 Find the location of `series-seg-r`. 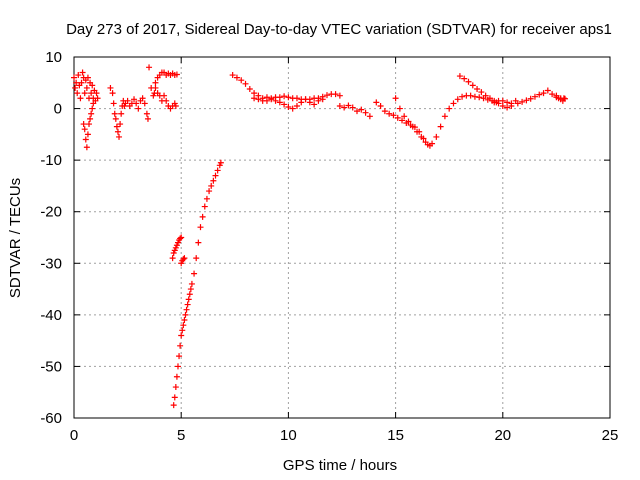

series-seg-r is located at coordinates (560, 98).